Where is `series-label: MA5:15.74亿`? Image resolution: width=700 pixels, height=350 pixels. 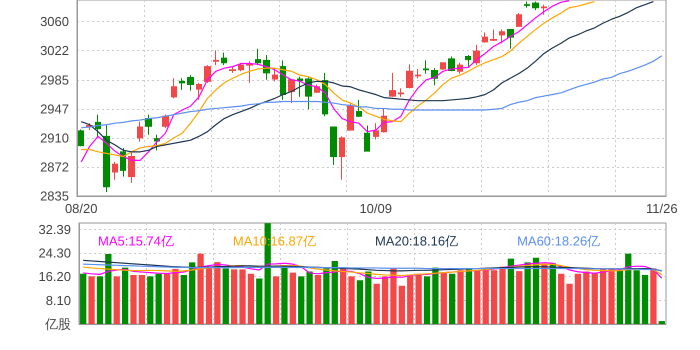 series-label: MA5:15.74亿 is located at coordinates (136, 241).